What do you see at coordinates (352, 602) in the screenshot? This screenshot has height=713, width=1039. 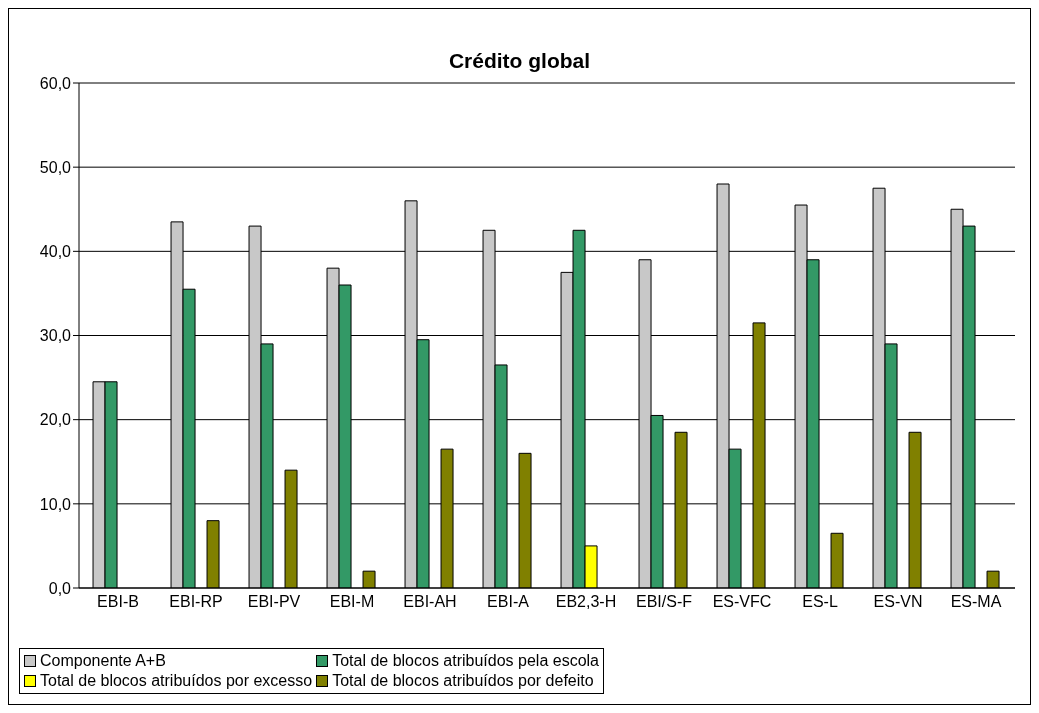 I see `x-tick-label: EBI-M` at bounding box center [352, 602].